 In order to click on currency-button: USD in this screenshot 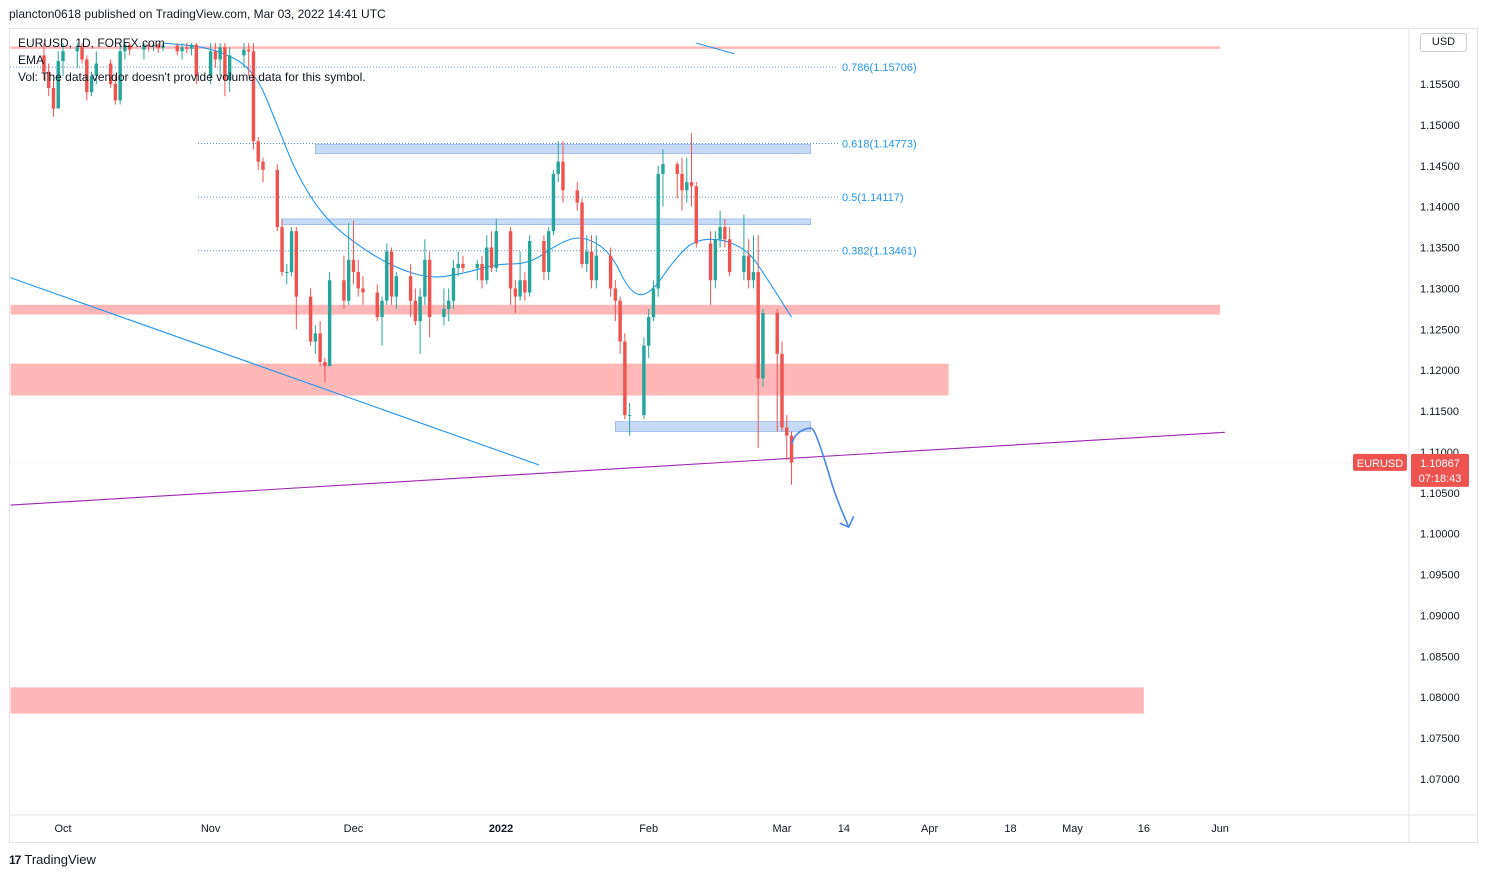, I will do `click(1443, 42)`.